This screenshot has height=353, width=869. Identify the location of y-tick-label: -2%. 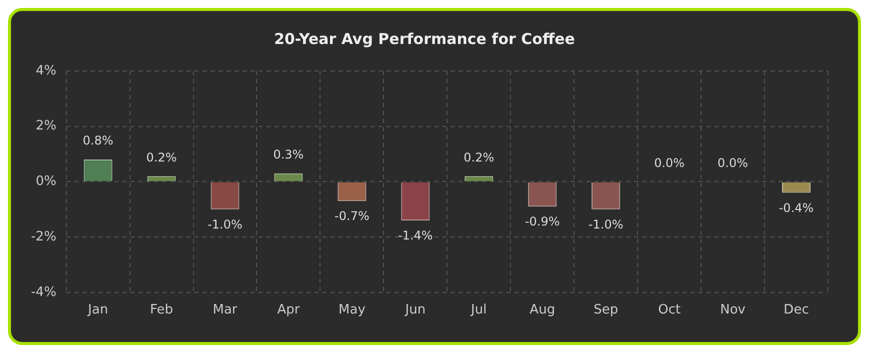
(43, 236).